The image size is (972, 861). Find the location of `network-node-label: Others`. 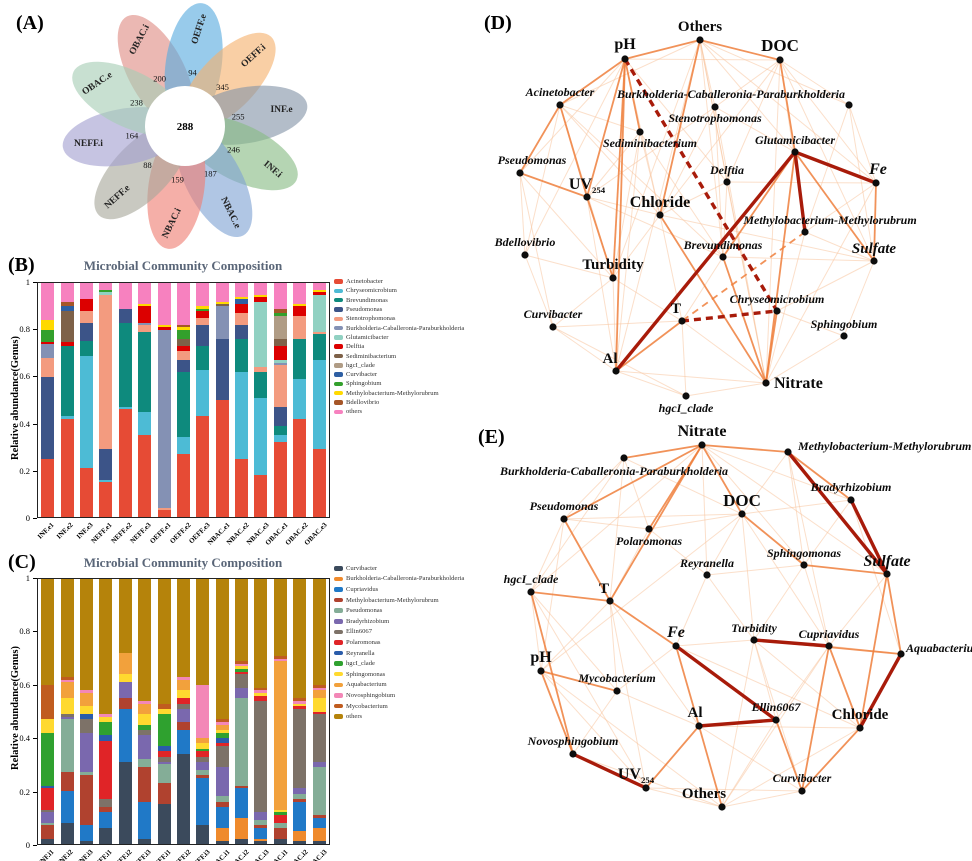

network-node-label: Others is located at coordinates (704, 794).